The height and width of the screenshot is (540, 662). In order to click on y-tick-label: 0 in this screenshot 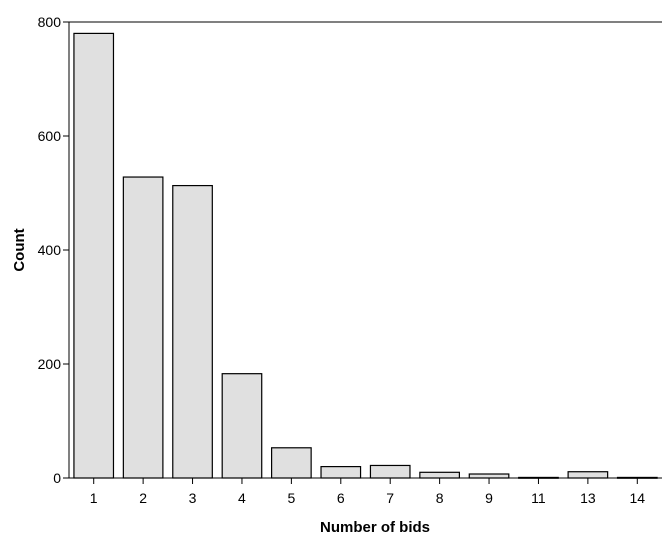, I will do `click(57, 478)`.